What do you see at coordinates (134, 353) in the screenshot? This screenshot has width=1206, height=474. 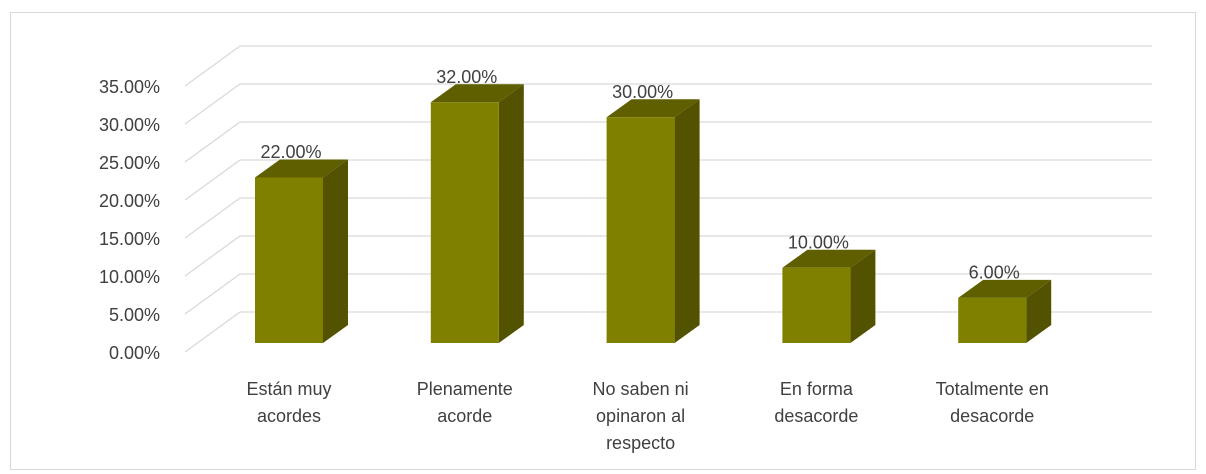 I see `y-tick-label: 0.00%` at bounding box center [134, 353].